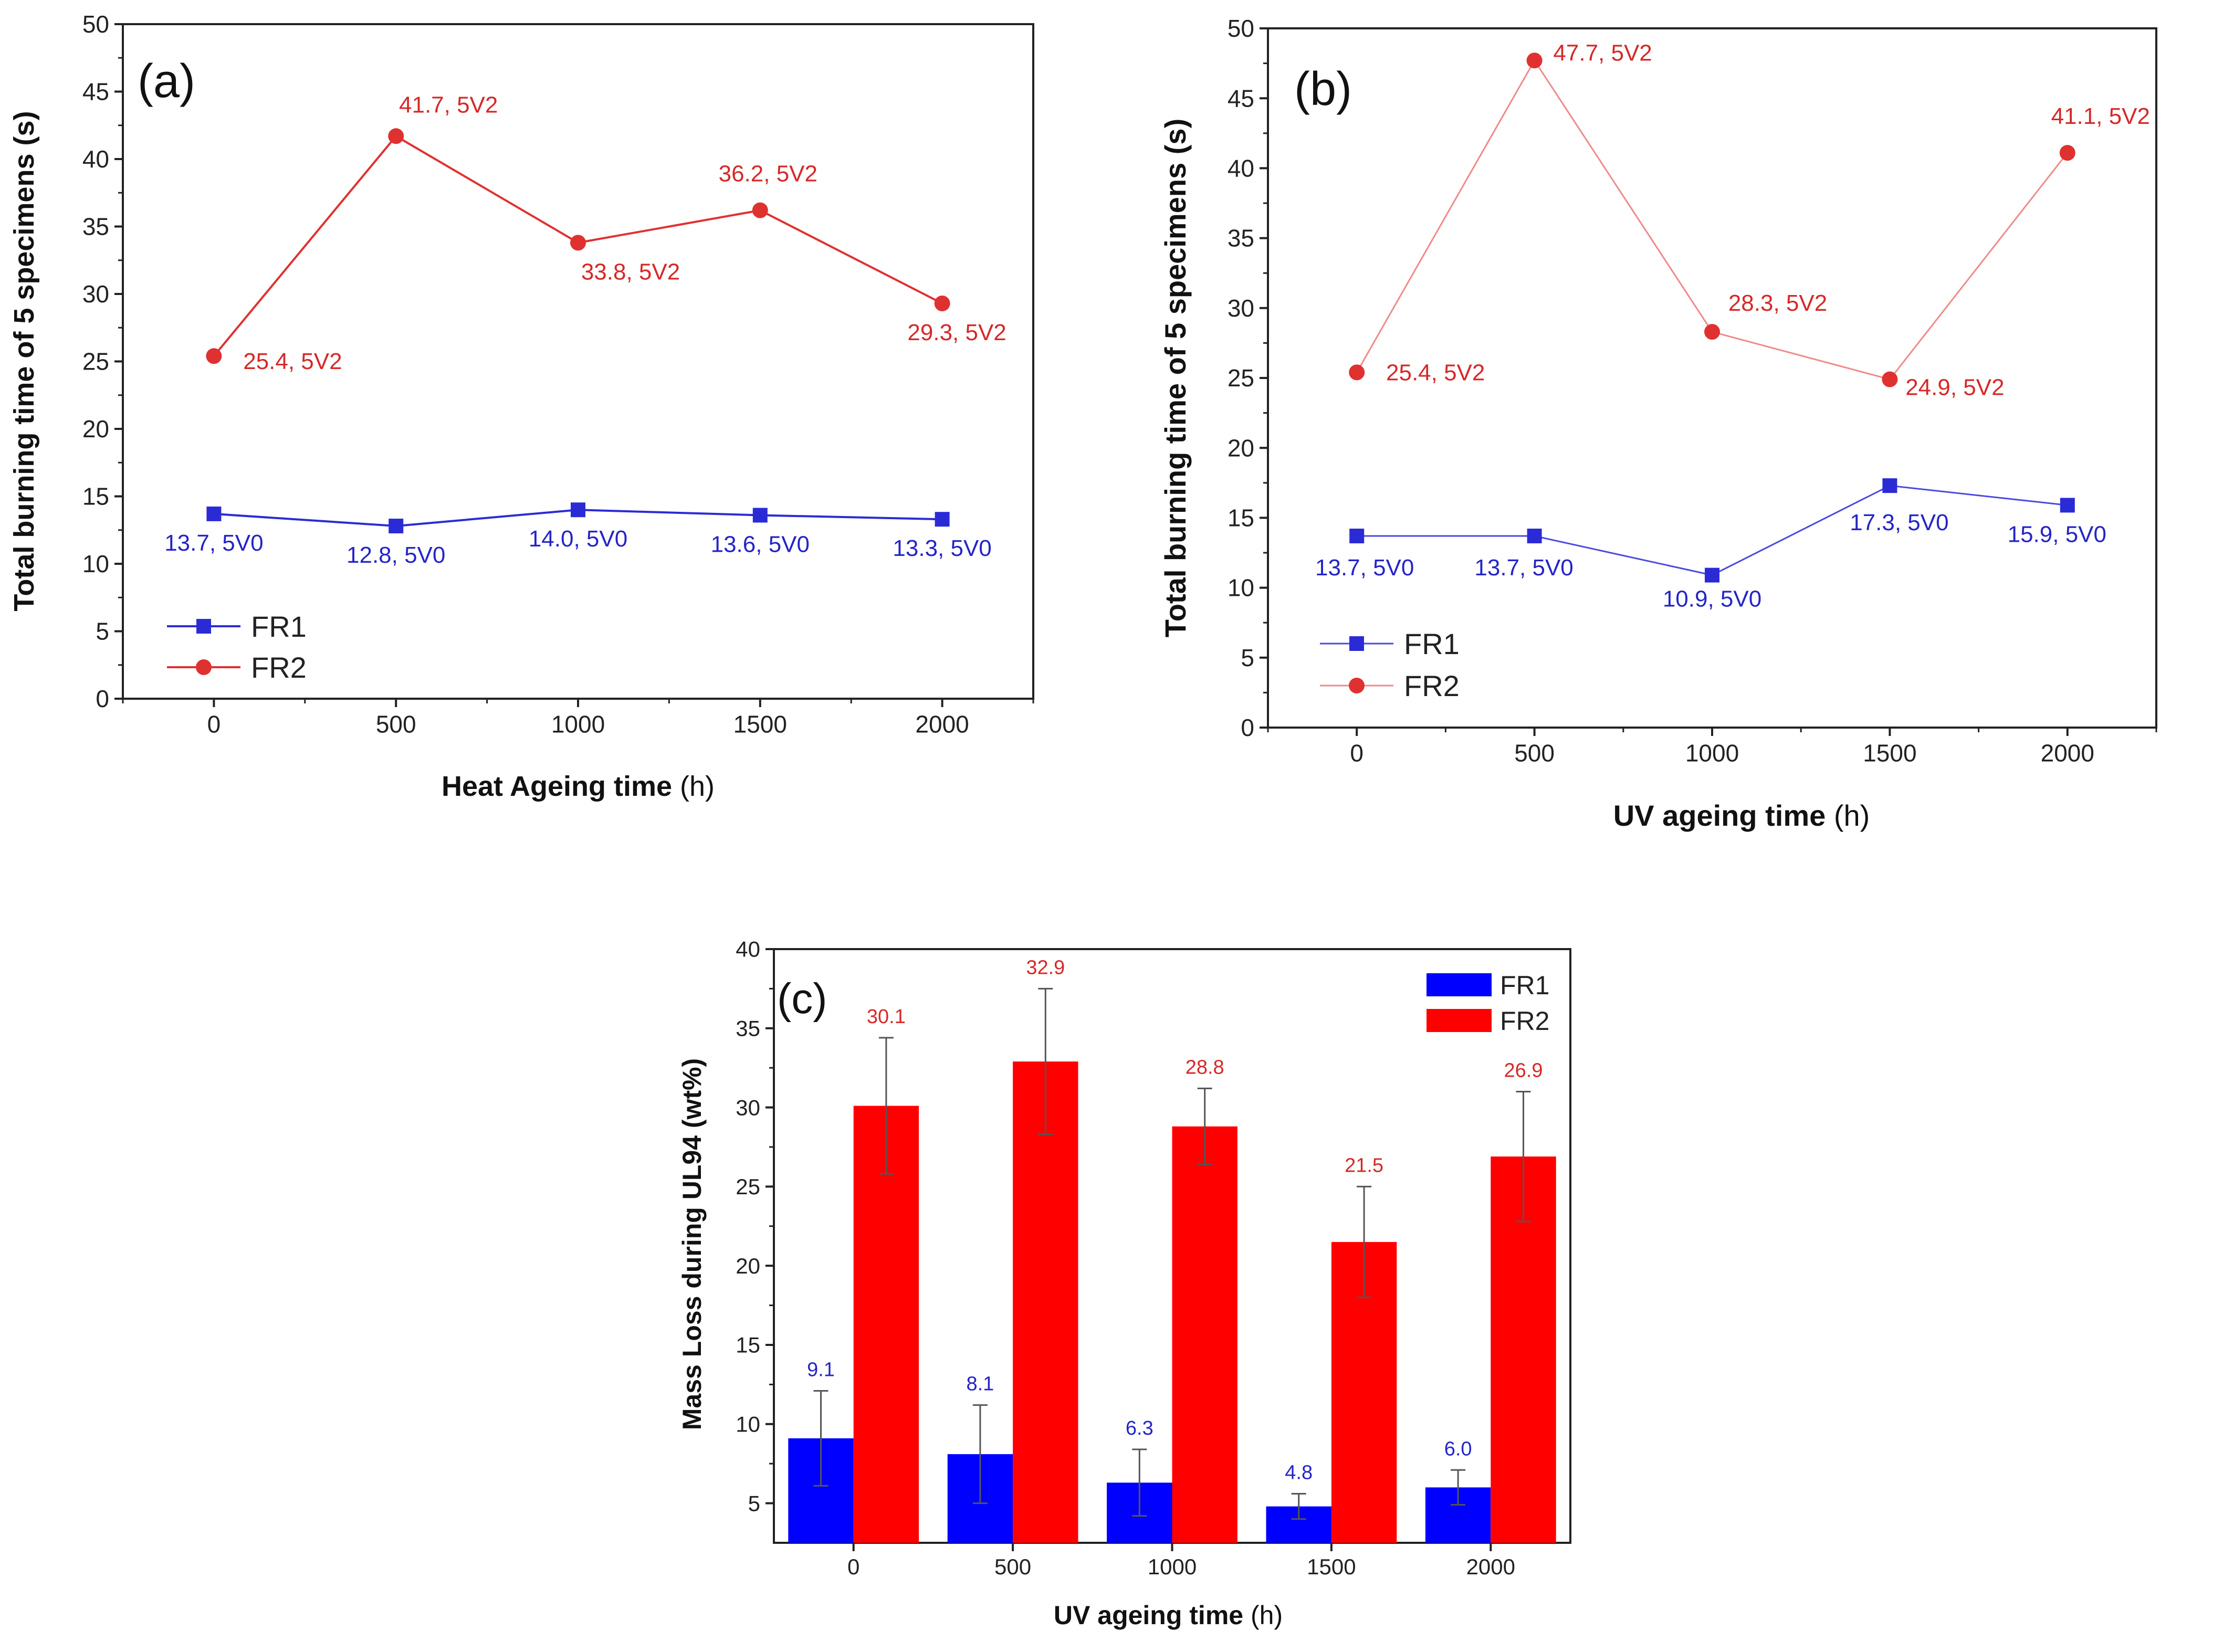  Describe the element at coordinates (768, 174) in the screenshot. I see `data-label: 36.2, 5V2` at that location.